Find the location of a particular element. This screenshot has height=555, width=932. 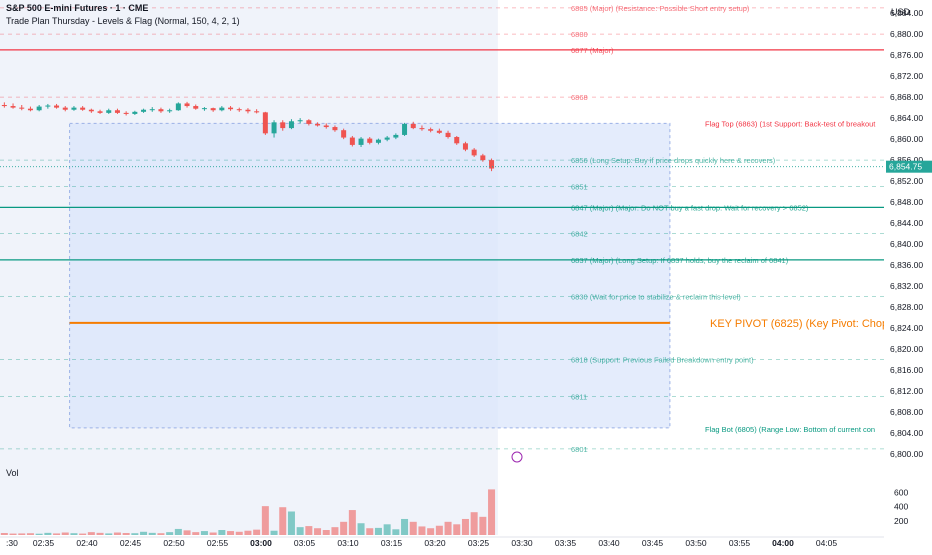

price-tick: 6,804.00 is located at coordinates (906, 433).